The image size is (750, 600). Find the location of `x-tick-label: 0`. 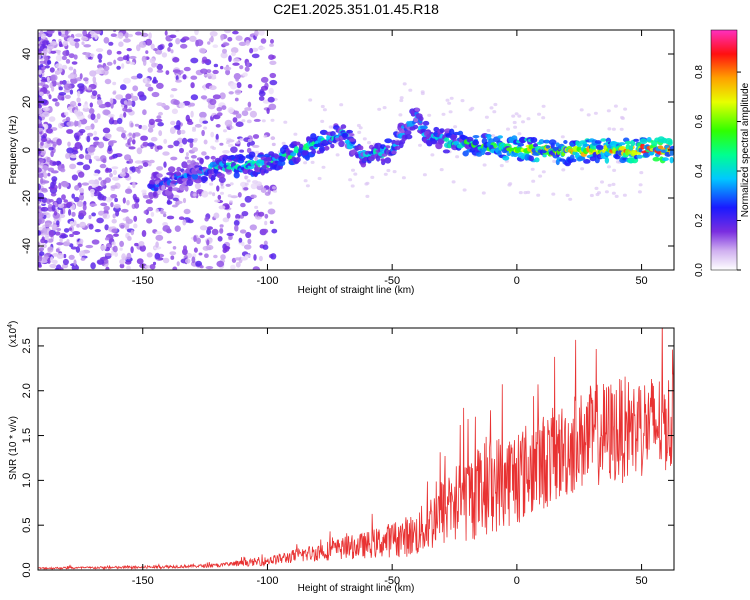

x-tick-label: 0 is located at coordinates (517, 581).